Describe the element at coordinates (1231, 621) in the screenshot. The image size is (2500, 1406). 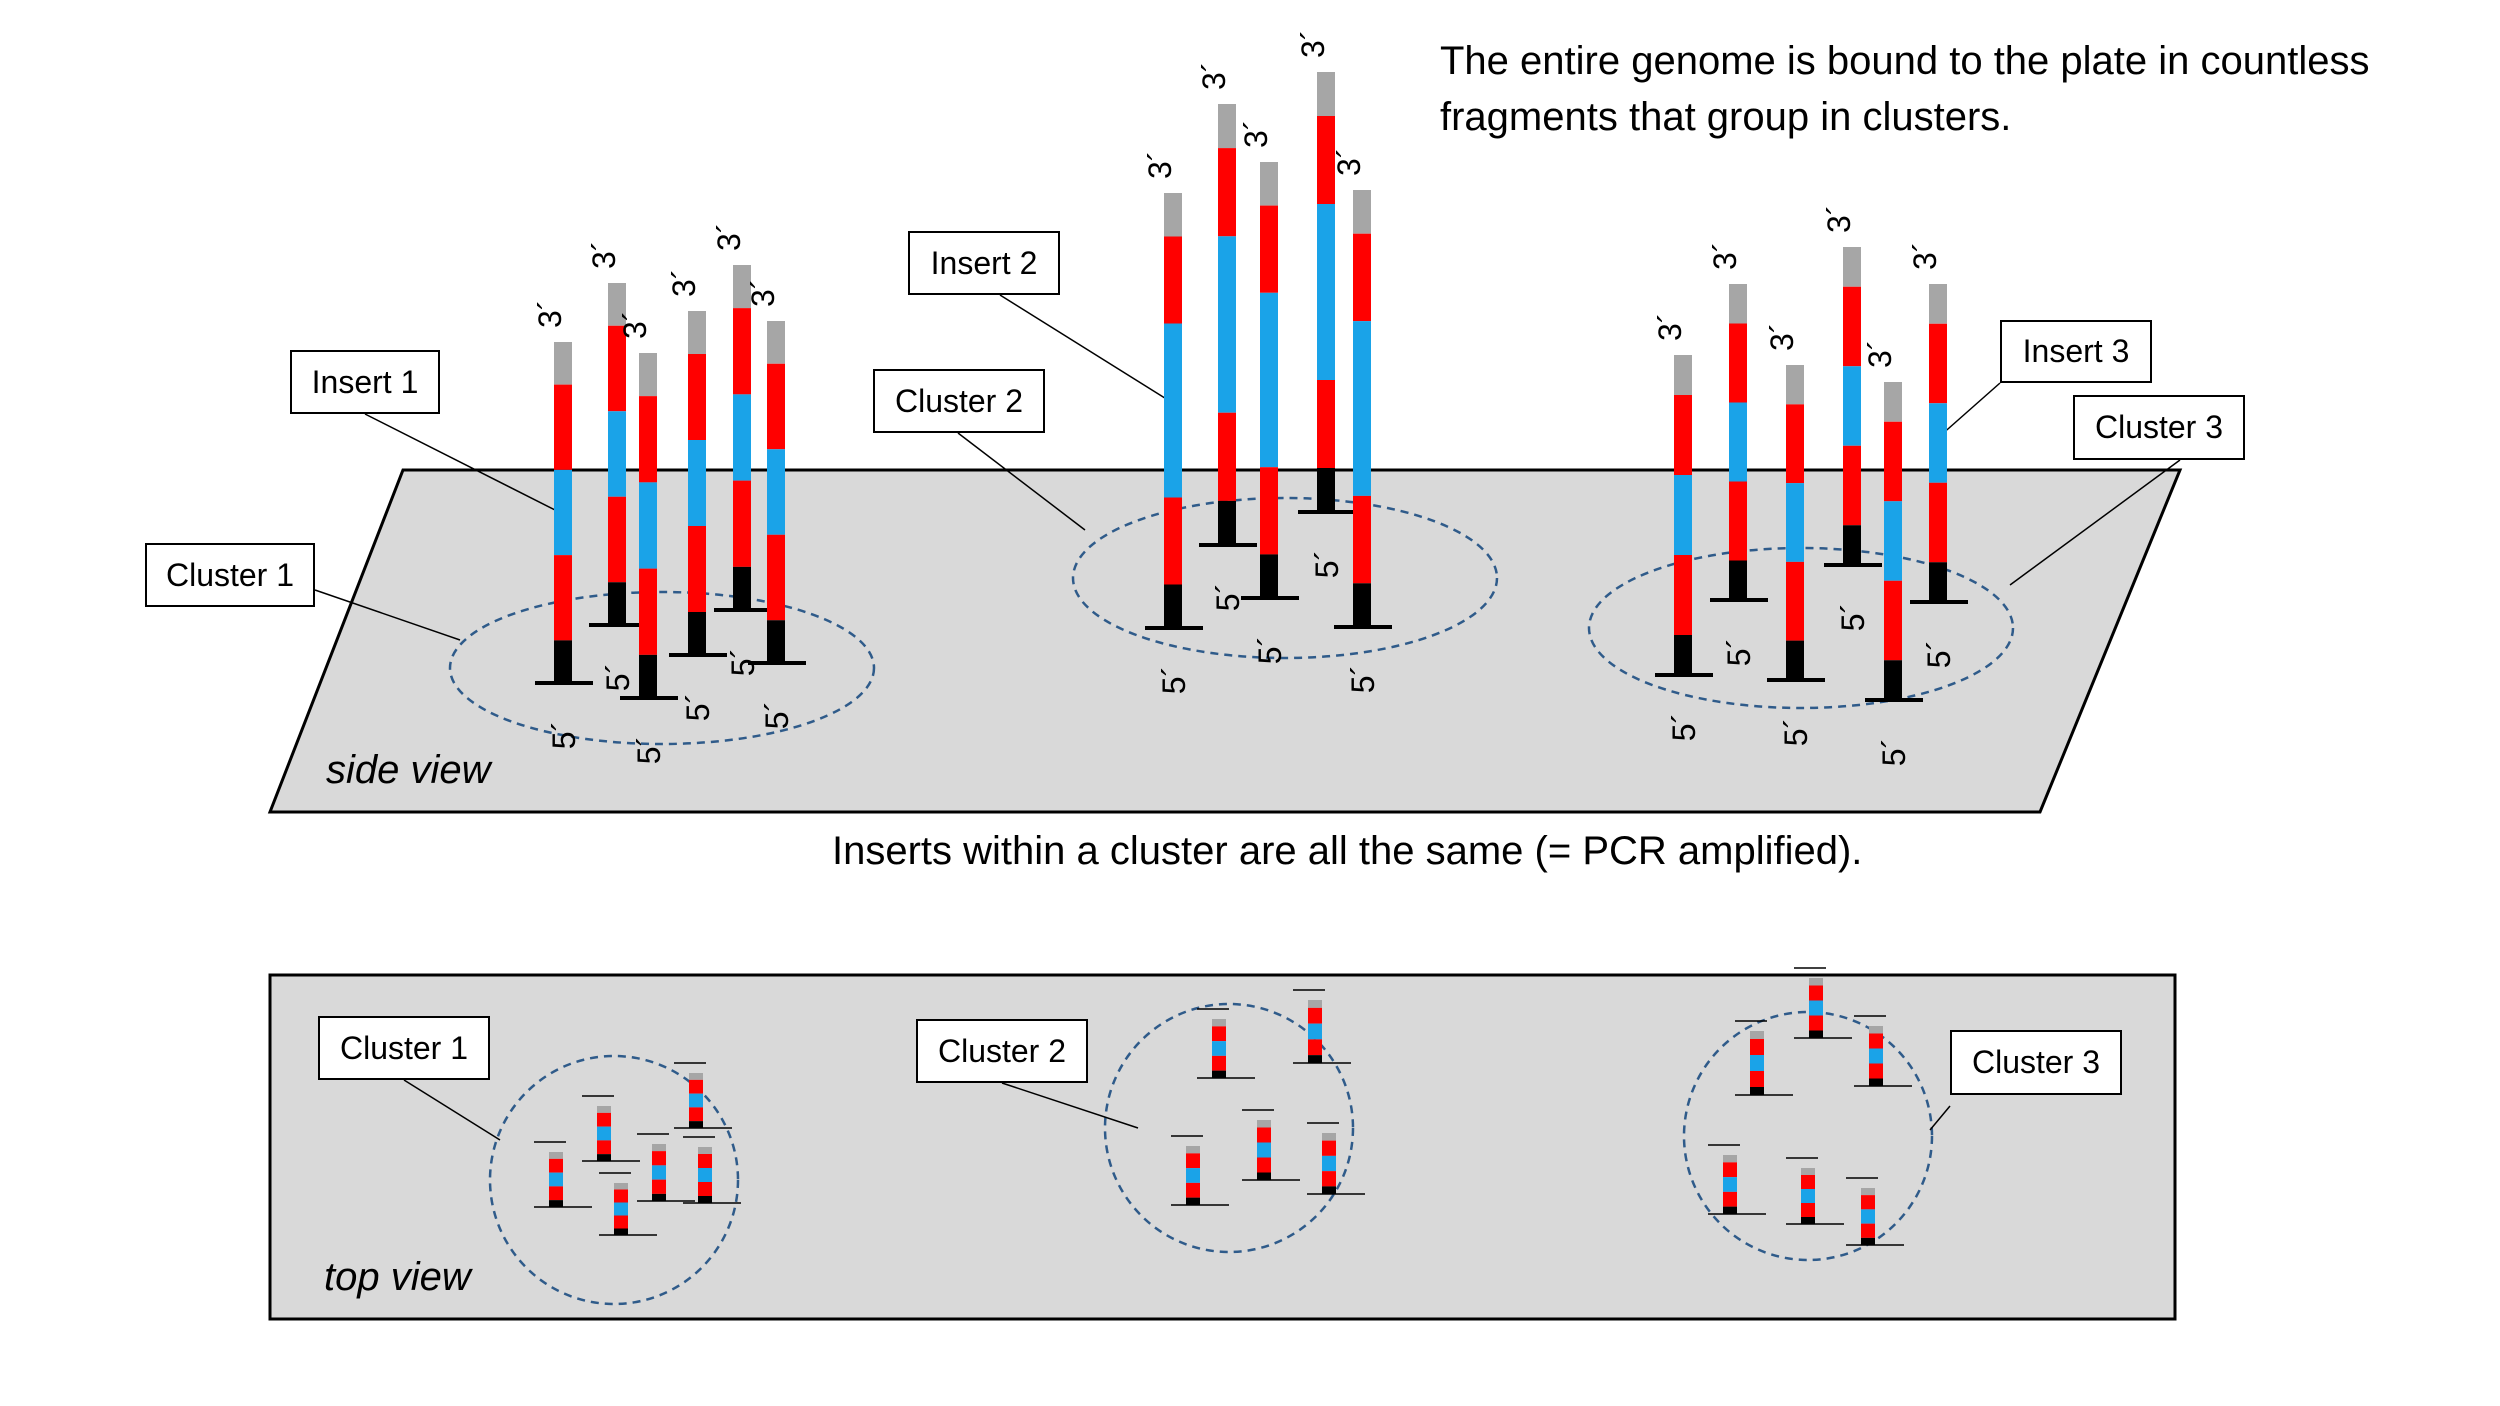
I see `side-view-cluster-outlines` at that location.